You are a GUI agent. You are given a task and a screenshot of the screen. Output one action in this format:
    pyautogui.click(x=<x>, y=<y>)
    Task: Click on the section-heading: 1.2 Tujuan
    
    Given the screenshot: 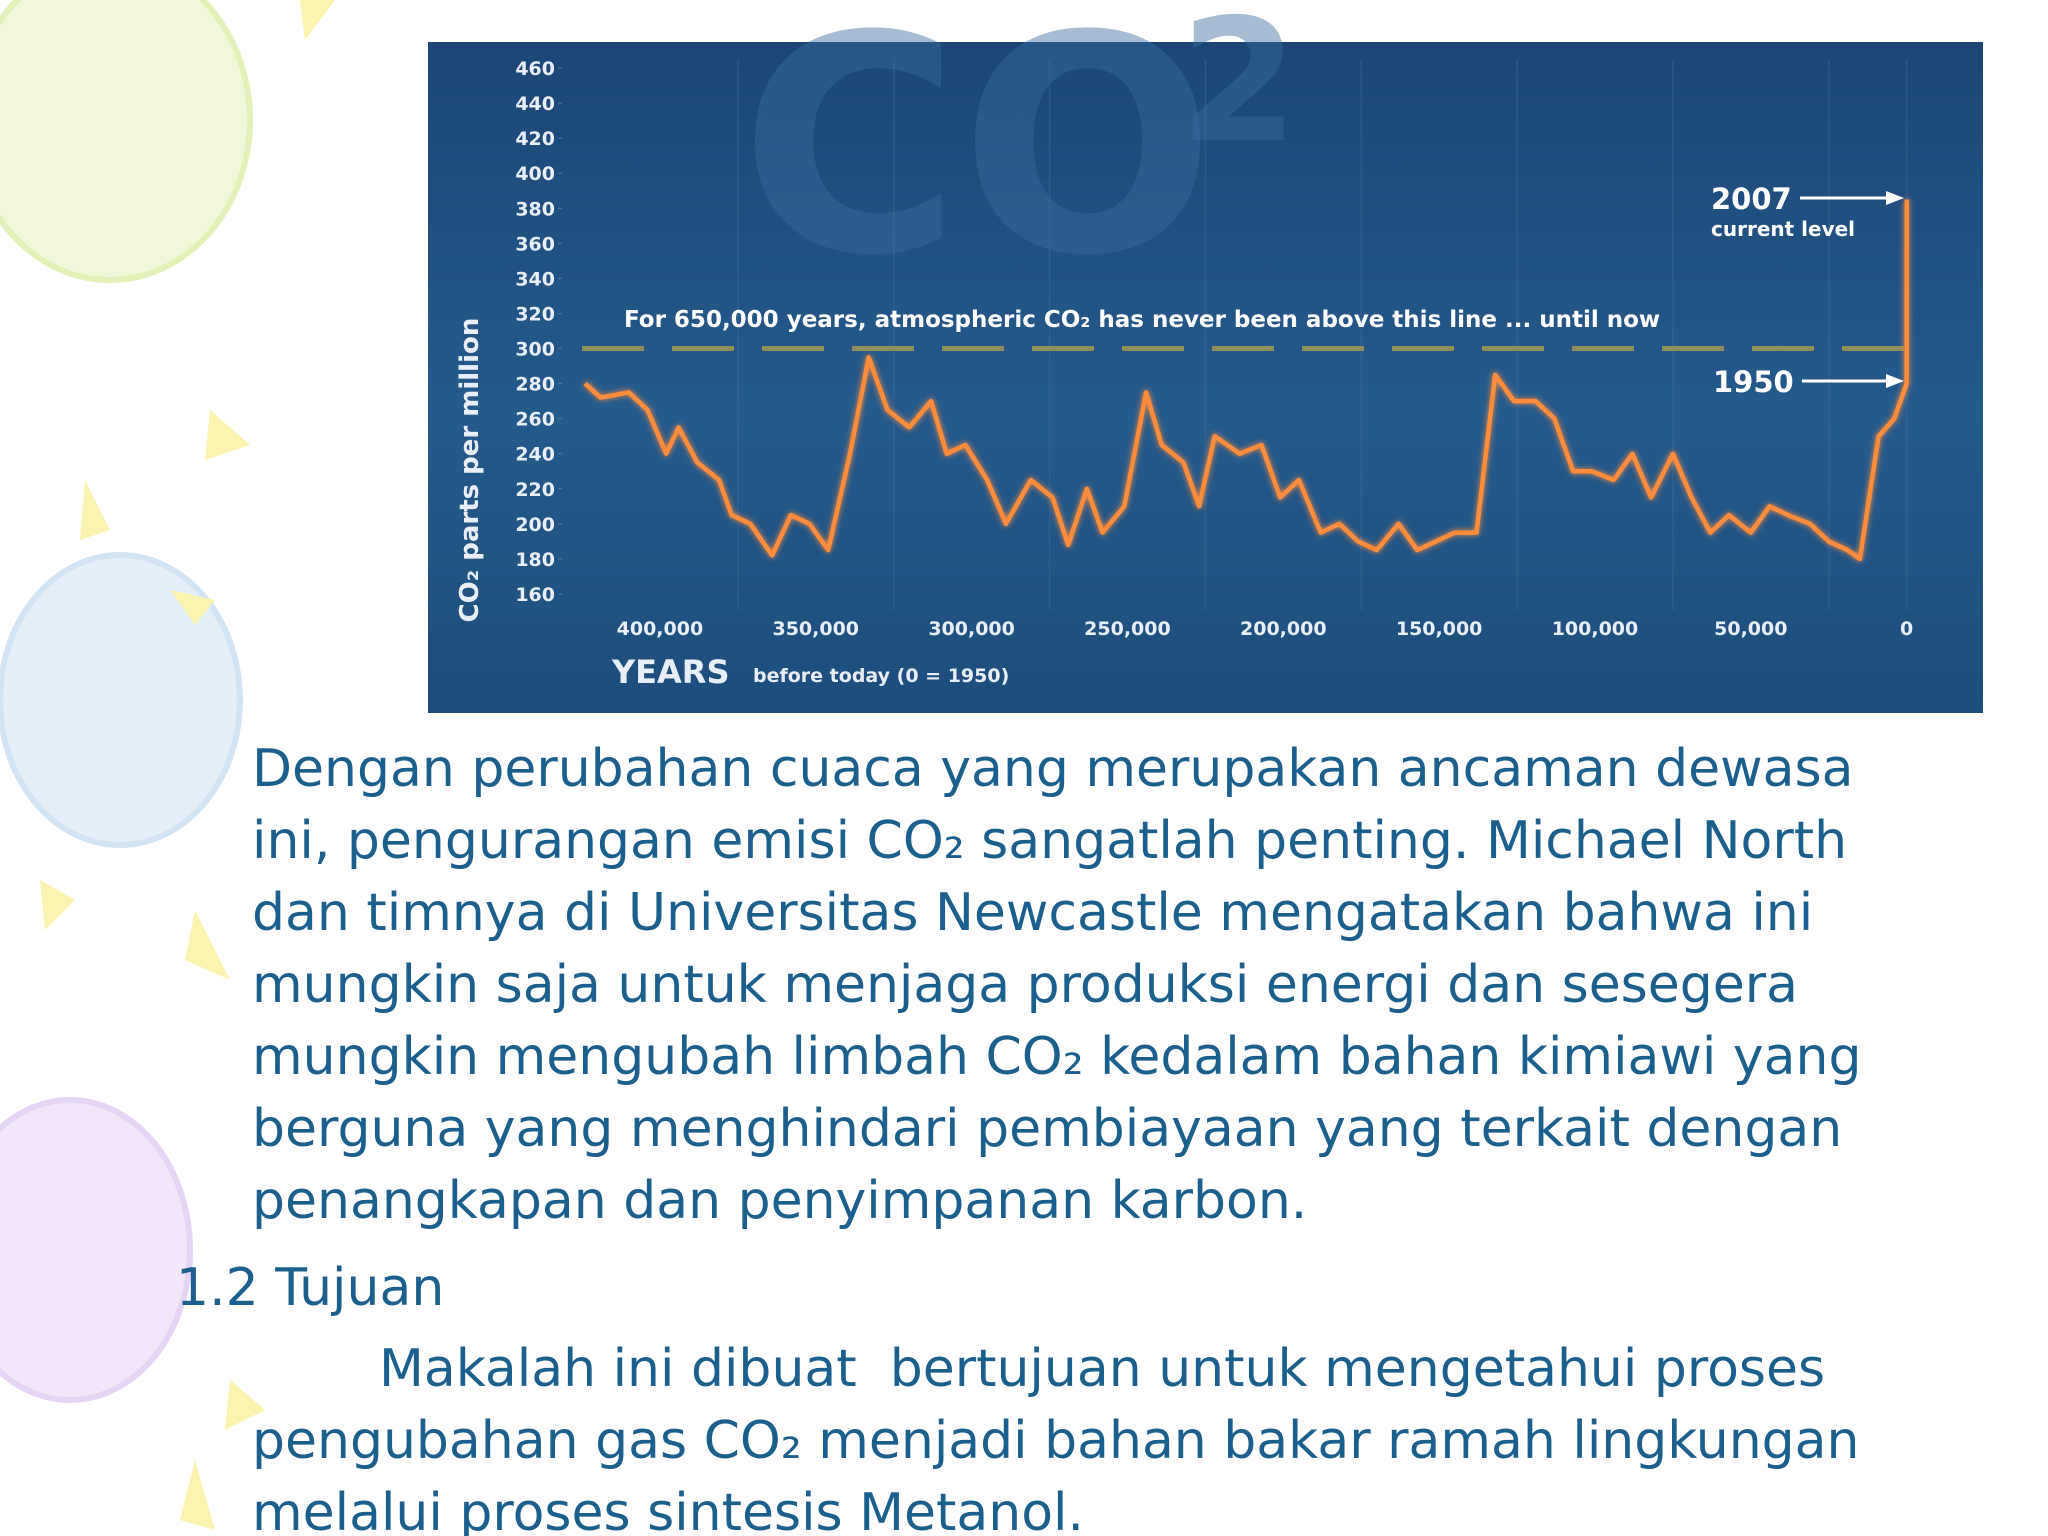 What is the action you would take?
    pyautogui.click(x=310, y=1288)
    